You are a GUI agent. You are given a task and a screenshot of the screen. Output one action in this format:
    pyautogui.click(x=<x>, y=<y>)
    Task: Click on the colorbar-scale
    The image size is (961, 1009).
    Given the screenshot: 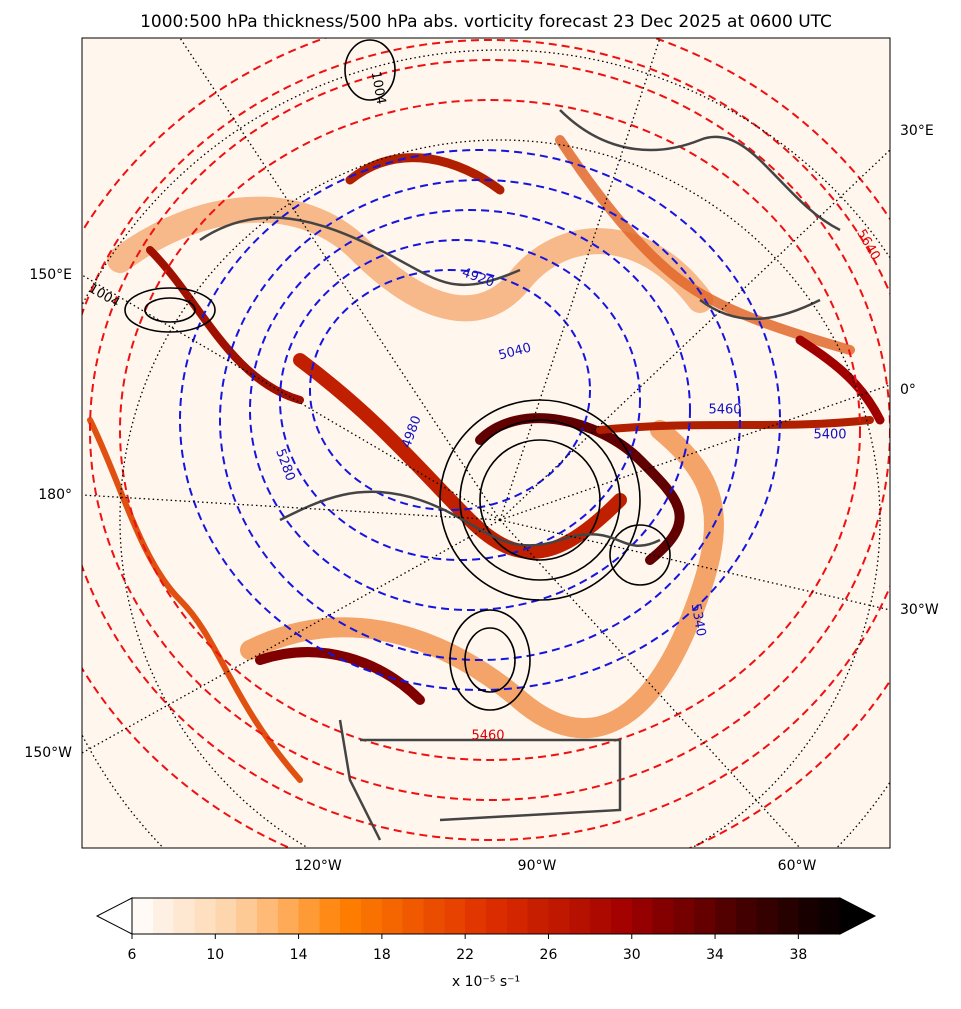 What is the action you would take?
    pyautogui.click(x=486, y=916)
    